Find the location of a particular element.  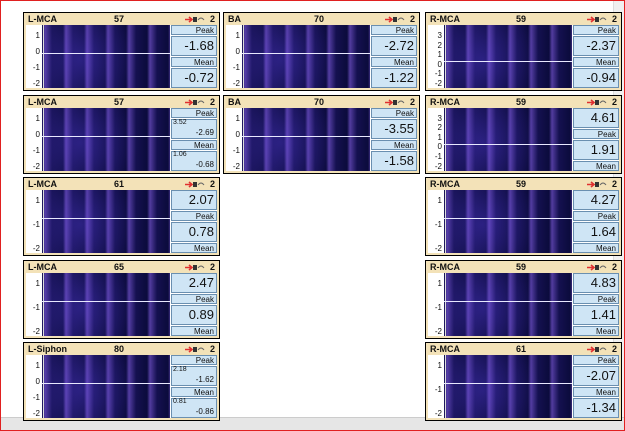

stat-value: -0.72 is located at coordinates (194, 78).